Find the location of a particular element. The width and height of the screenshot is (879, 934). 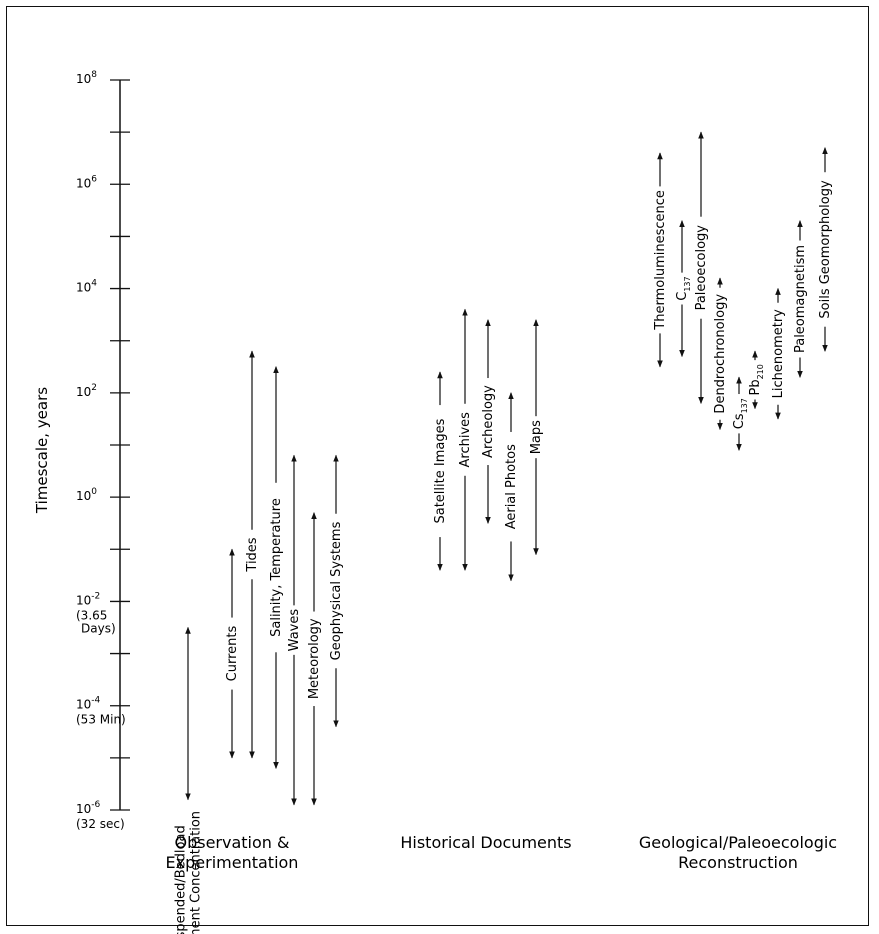

method-label: Geophysical Systems is located at coordinates (336, 590).